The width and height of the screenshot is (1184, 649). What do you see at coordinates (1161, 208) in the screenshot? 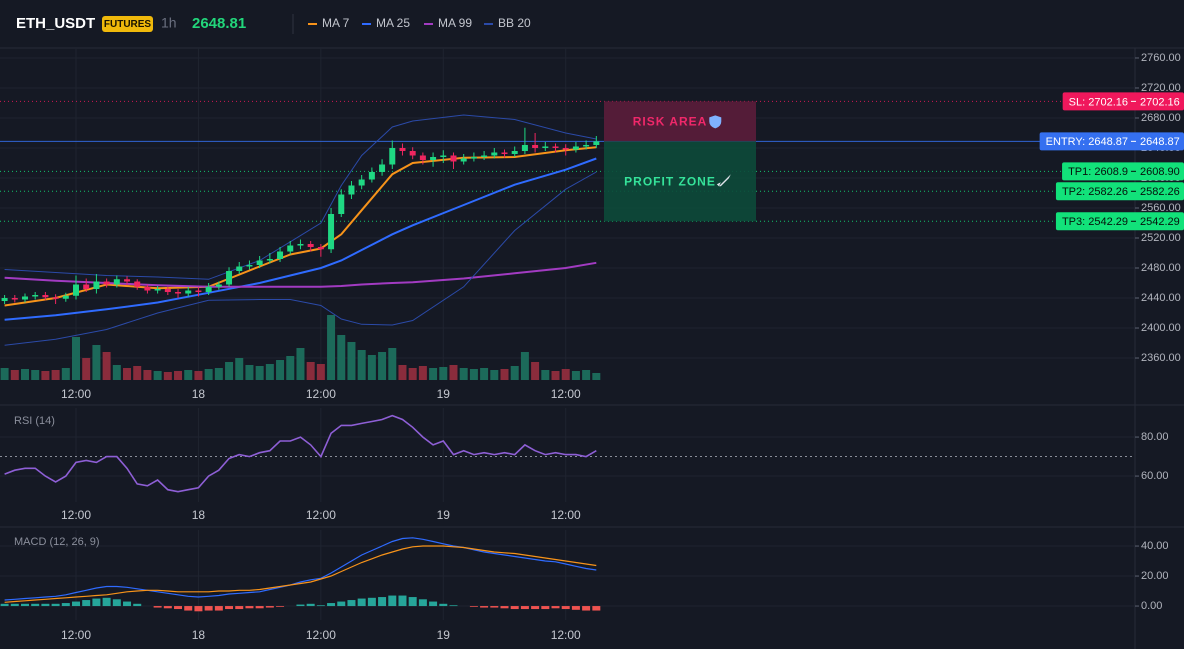
I see `y-tick-label: 2560.00` at bounding box center [1161, 208].